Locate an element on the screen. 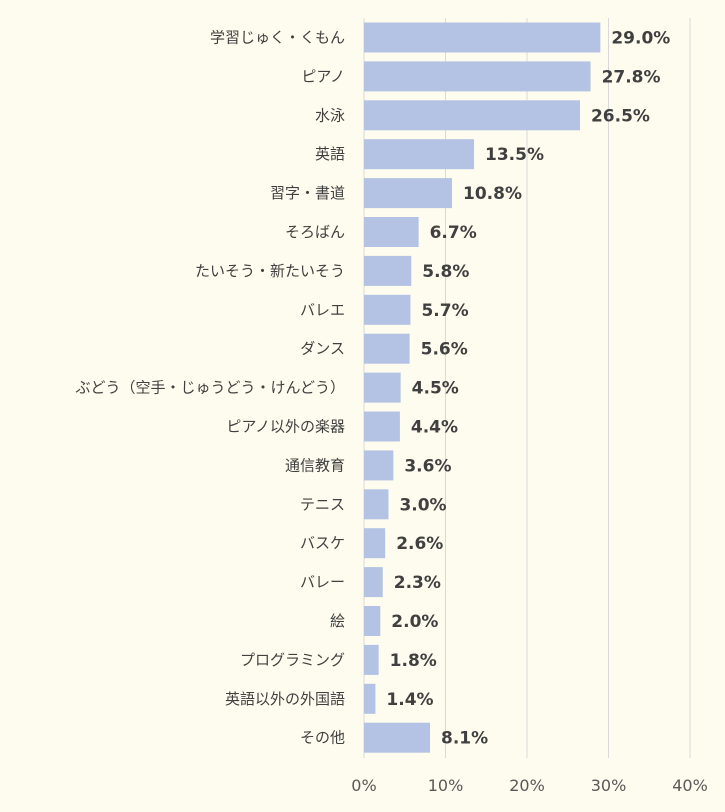 This screenshot has width=725, height=812. category-label: 学習じゅく・くもん is located at coordinates (277, 38).